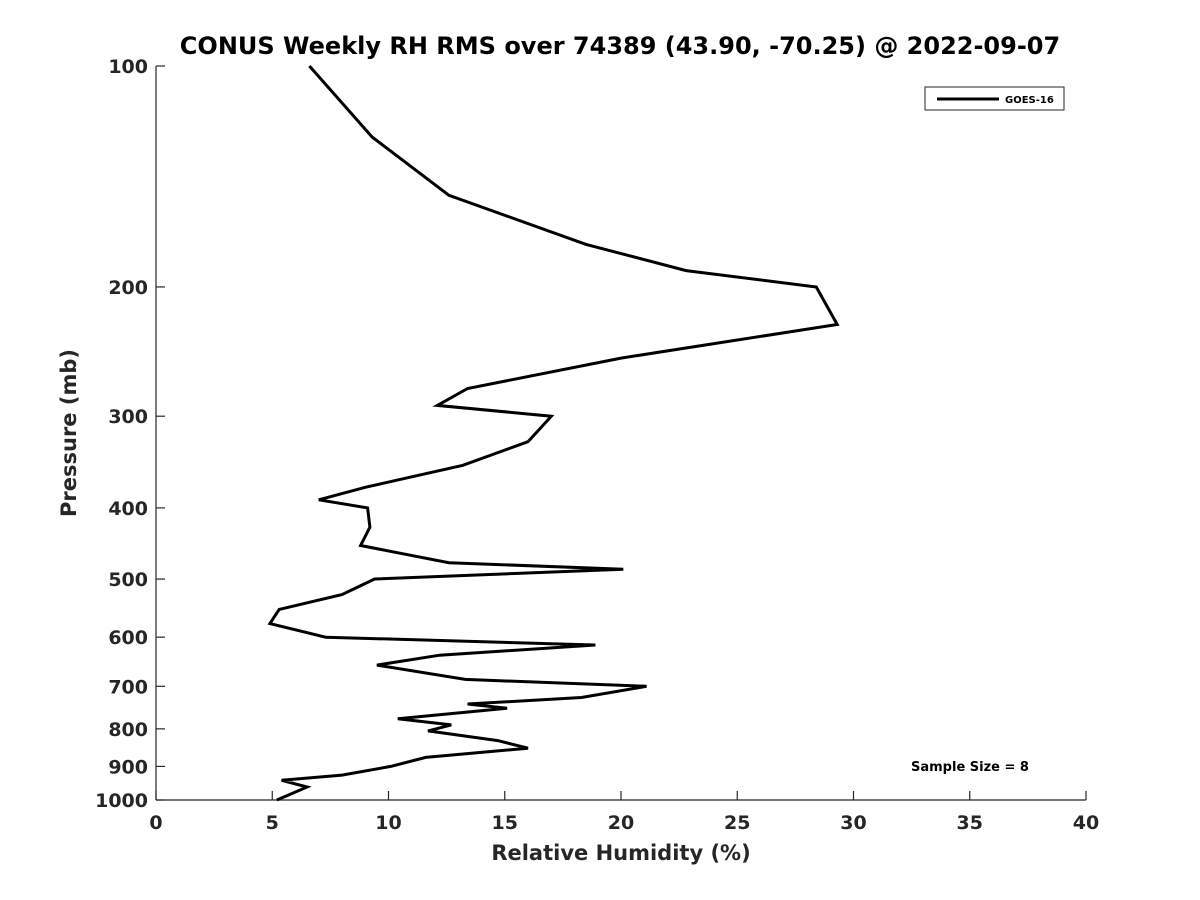 Image resolution: width=1200 pixels, height=900 pixels. I want to click on x-tick-label: 25, so click(737, 823).